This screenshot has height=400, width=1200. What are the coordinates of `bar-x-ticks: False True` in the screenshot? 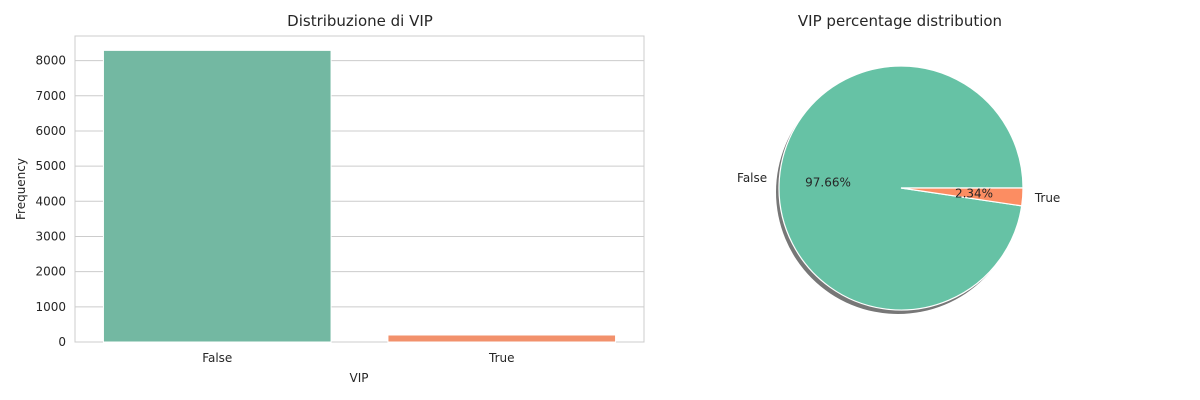 It's located at (358, 358).